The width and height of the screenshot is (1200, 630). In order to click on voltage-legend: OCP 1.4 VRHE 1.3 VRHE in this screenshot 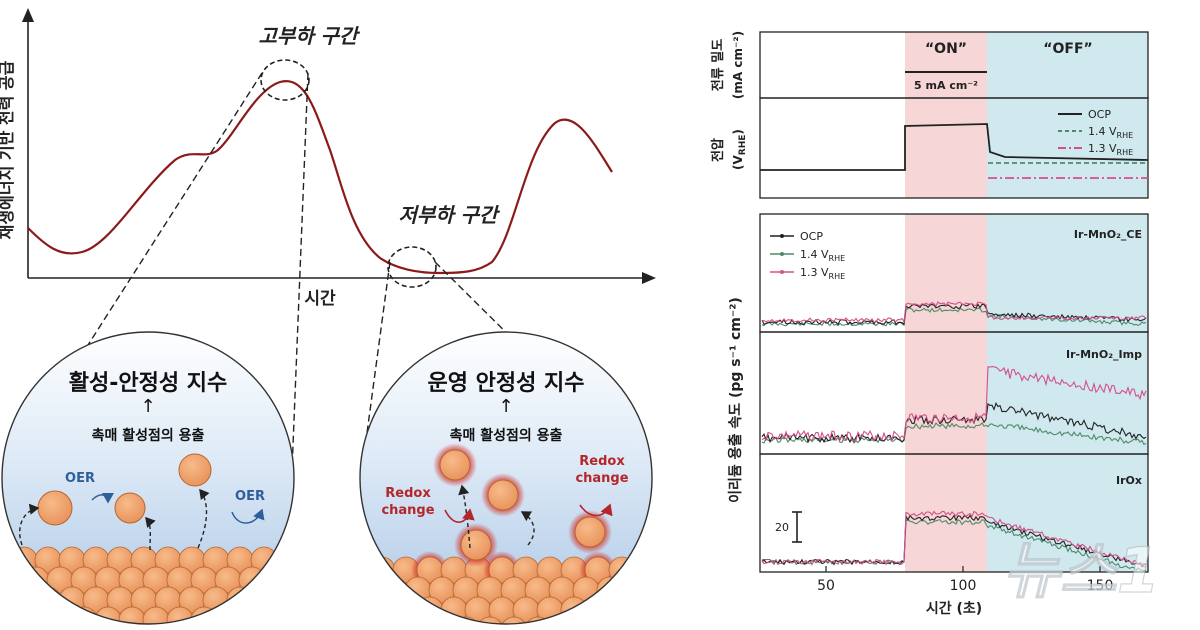, I will do `click(1095, 132)`.